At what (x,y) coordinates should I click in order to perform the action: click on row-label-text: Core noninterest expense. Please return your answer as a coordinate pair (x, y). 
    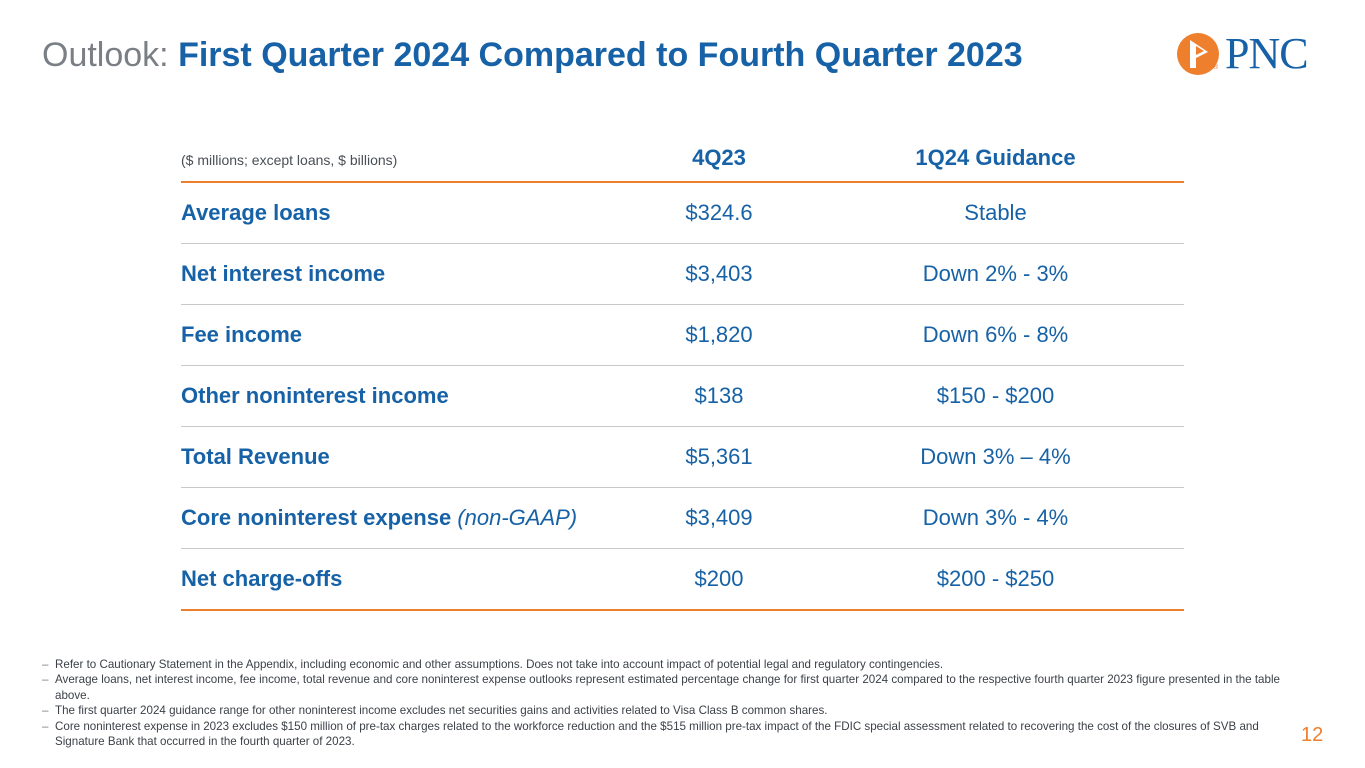
    Looking at the image, I should click on (316, 517).